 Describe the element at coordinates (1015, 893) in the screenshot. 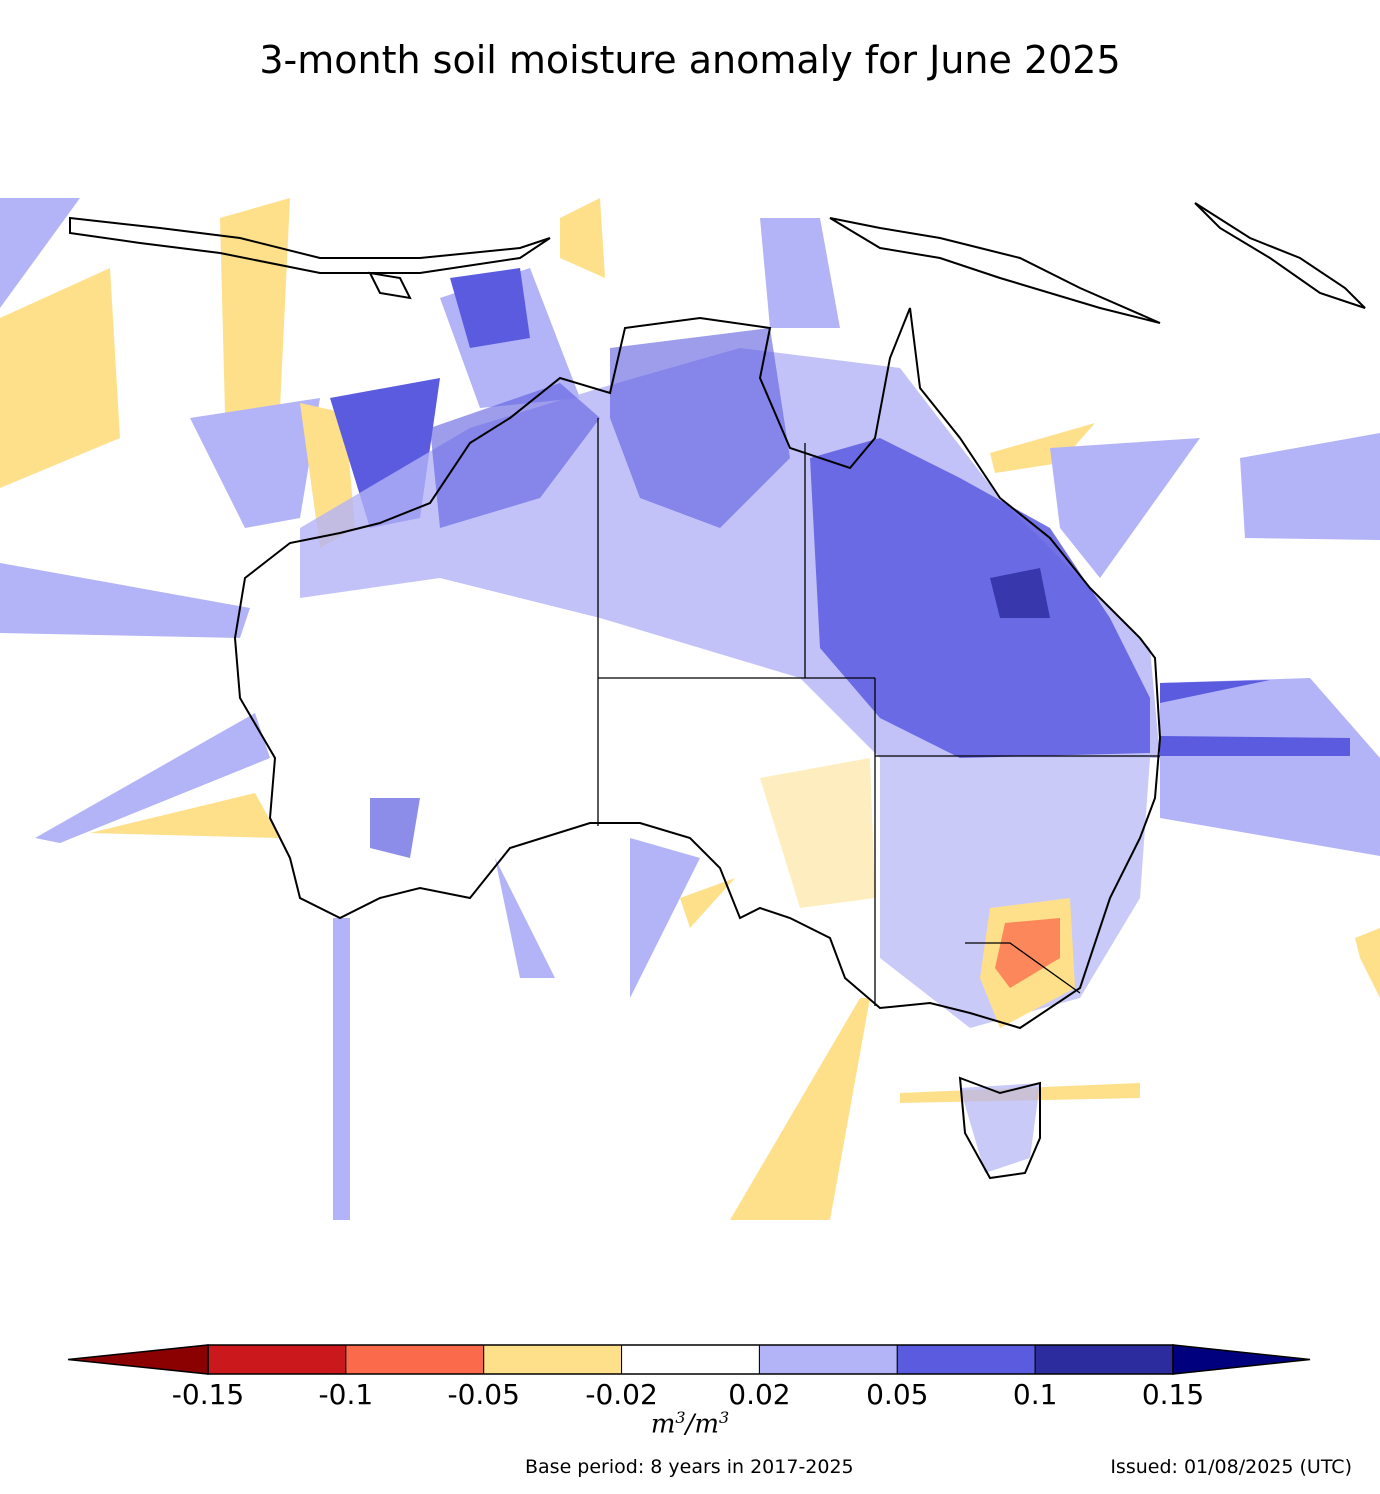

I see `region-nsw-light` at that location.